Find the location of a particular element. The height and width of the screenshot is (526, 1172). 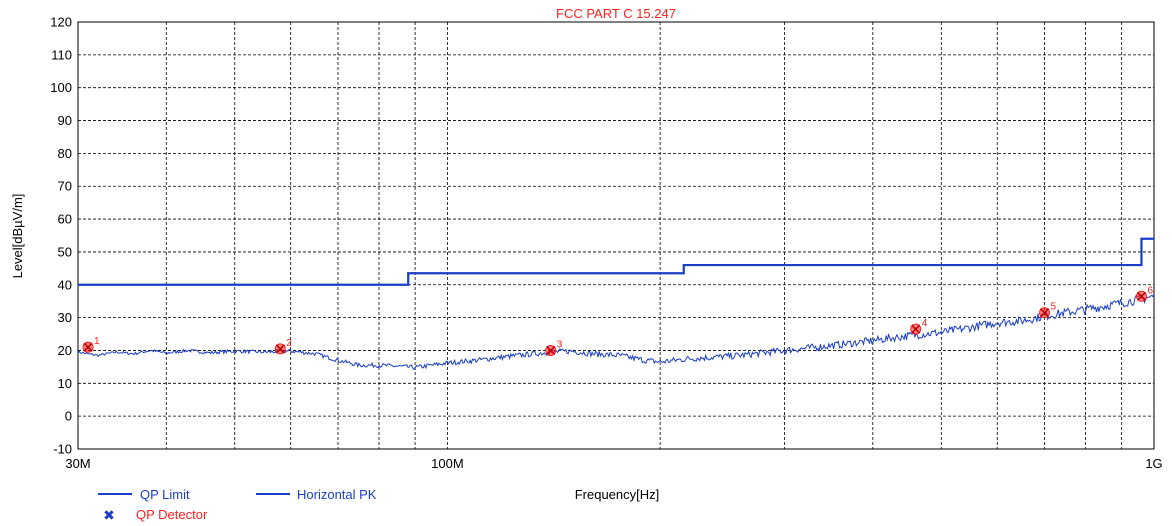

y-tick-label: 120 is located at coordinates (61, 22).